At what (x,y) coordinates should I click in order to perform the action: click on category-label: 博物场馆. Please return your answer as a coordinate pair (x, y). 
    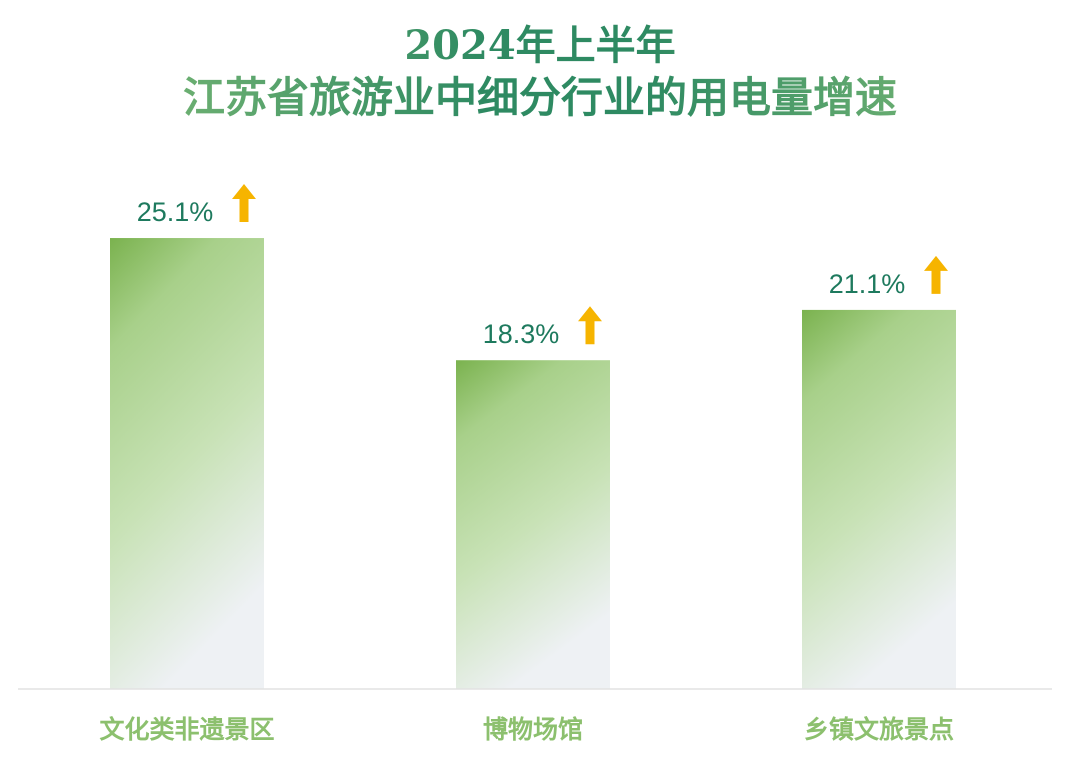
    Looking at the image, I should click on (533, 729).